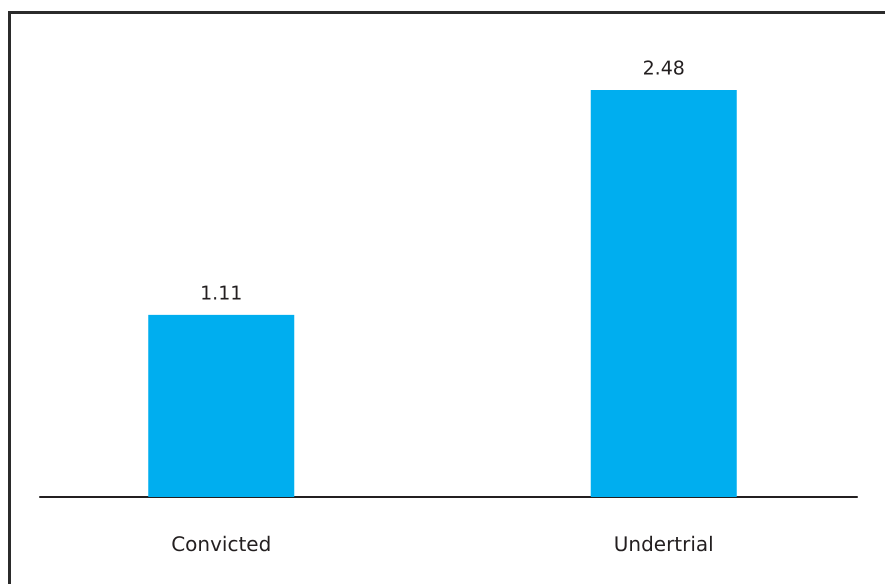 The width and height of the screenshot is (885, 584). Describe the element at coordinates (221, 544) in the screenshot. I see `x-tick-label: Convicted` at that location.